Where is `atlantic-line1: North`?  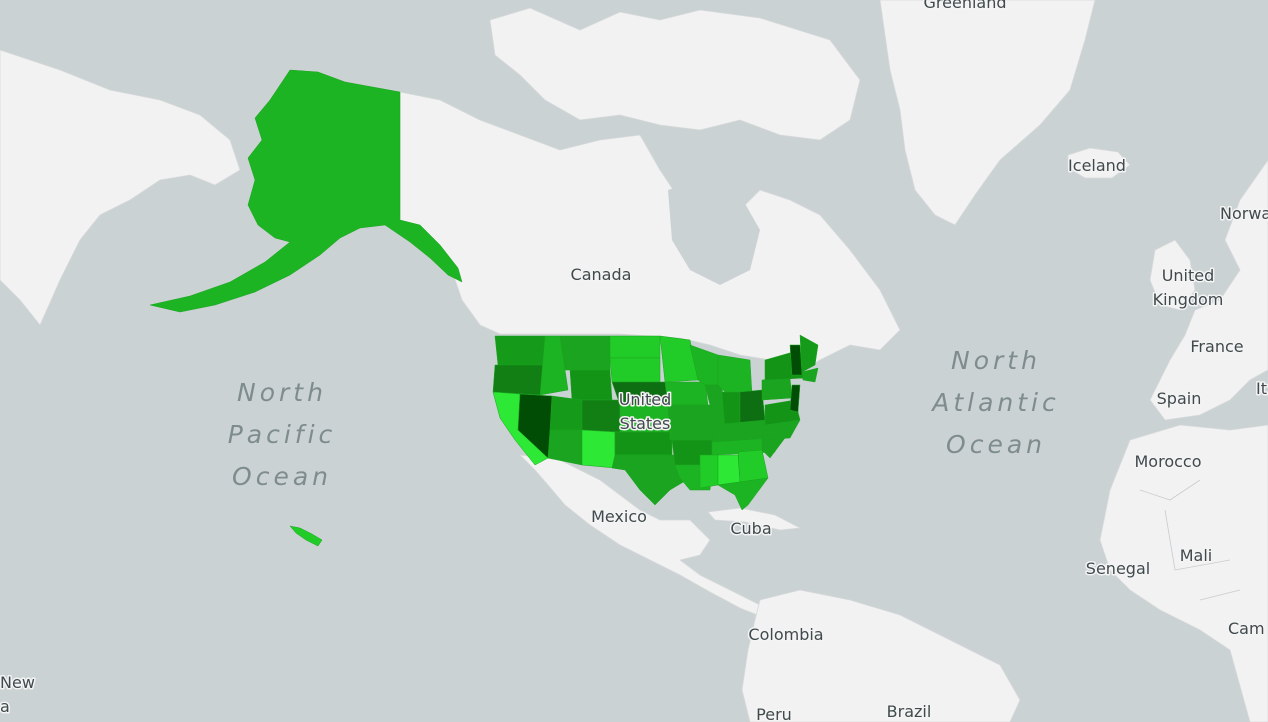 atlantic-line1: North is located at coordinates (996, 360).